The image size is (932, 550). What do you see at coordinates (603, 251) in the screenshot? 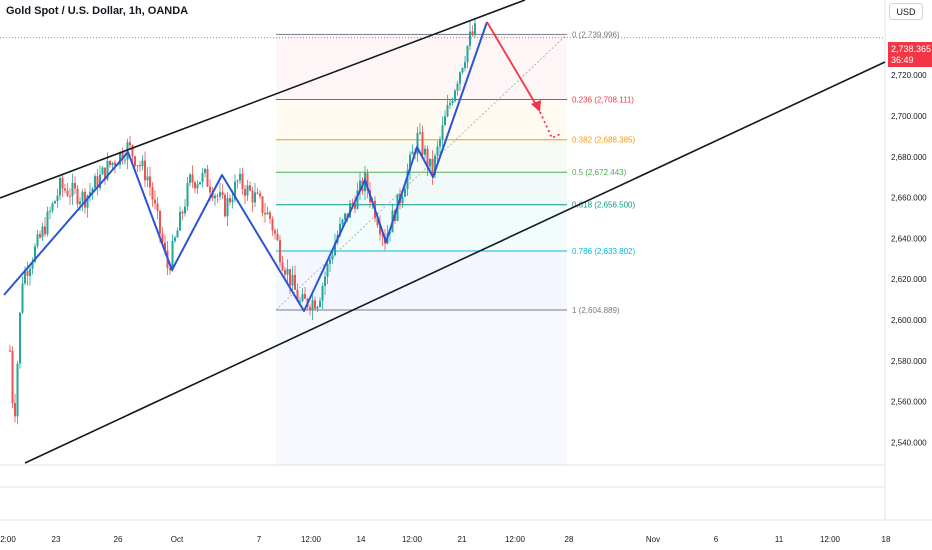
I see `fib-level-label: 0.786 (2,633.802)` at bounding box center [603, 251].